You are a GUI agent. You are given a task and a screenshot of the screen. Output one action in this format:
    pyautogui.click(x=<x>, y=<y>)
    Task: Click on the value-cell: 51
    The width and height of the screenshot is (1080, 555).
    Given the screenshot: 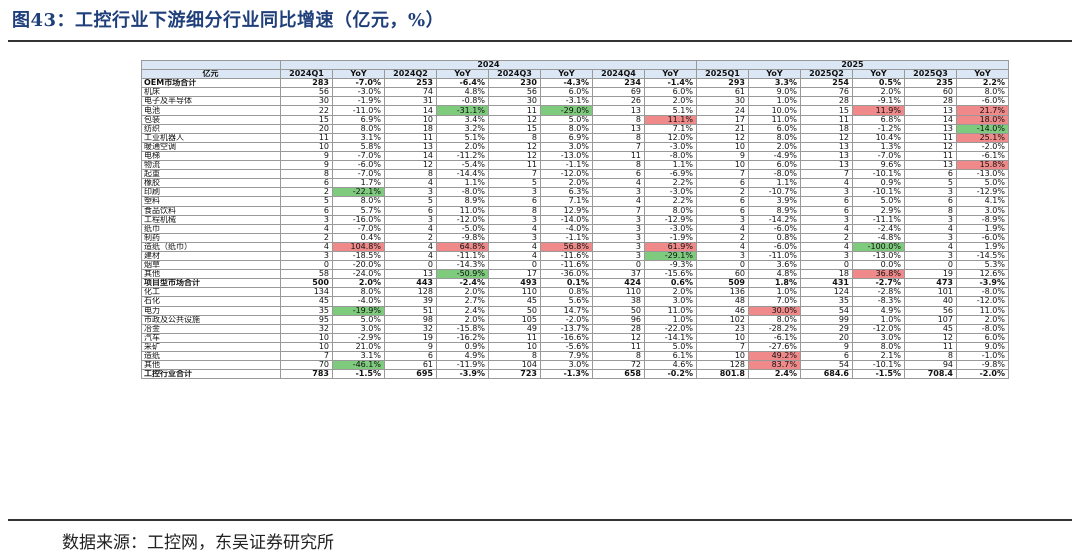 What is the action you would take?
    pyautogui.click(x=410, y=310)
    